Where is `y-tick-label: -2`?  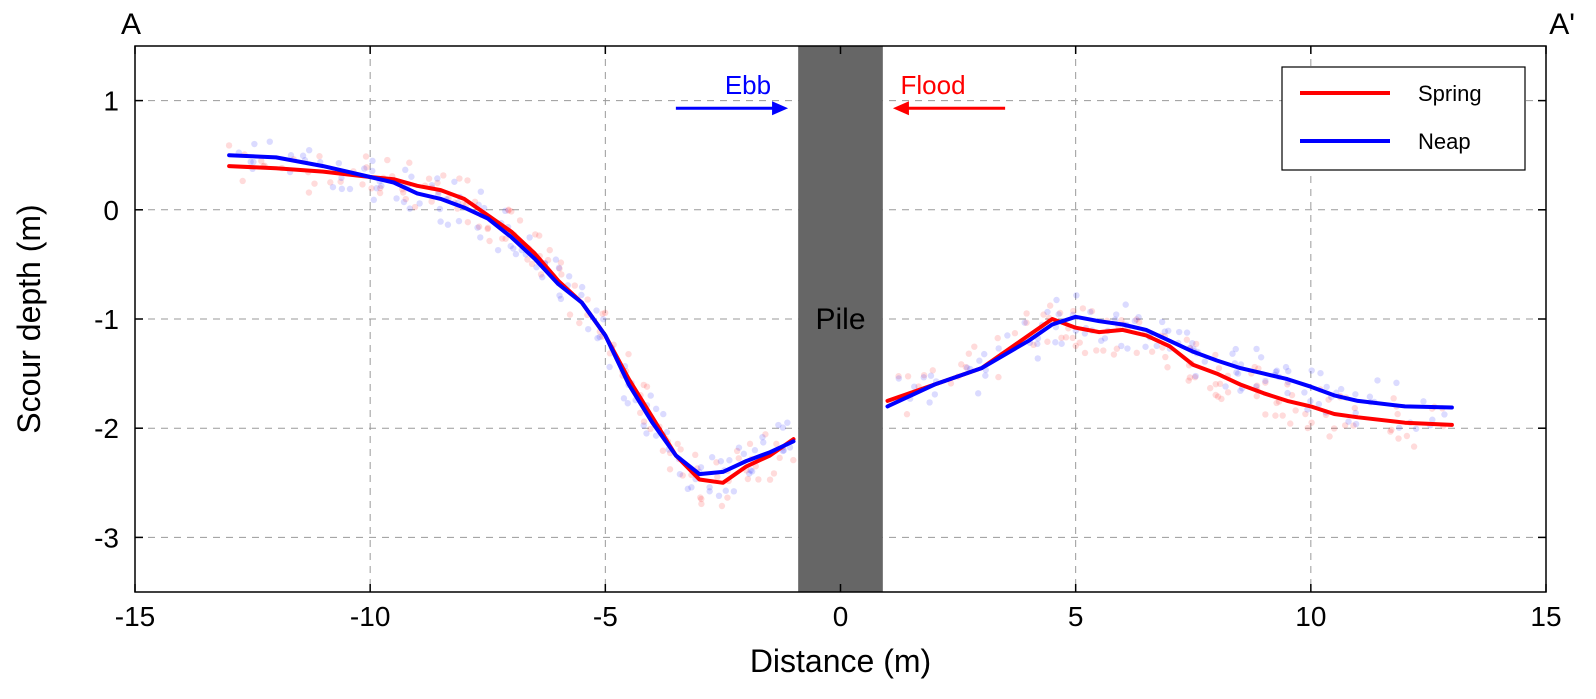 y-tick-label: -2 is located at coordinates (106, 428).